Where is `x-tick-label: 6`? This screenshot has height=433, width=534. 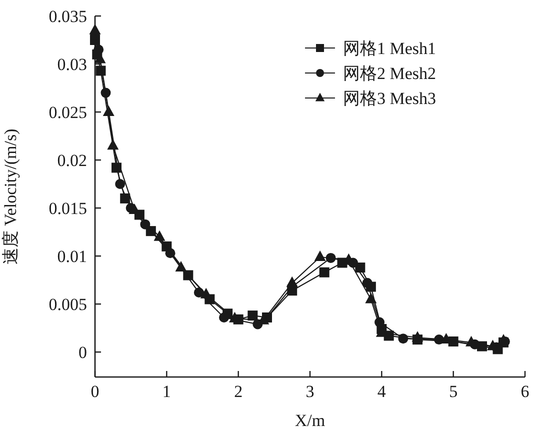
x-tick-label: 6 is located at coordinates (525, 391).